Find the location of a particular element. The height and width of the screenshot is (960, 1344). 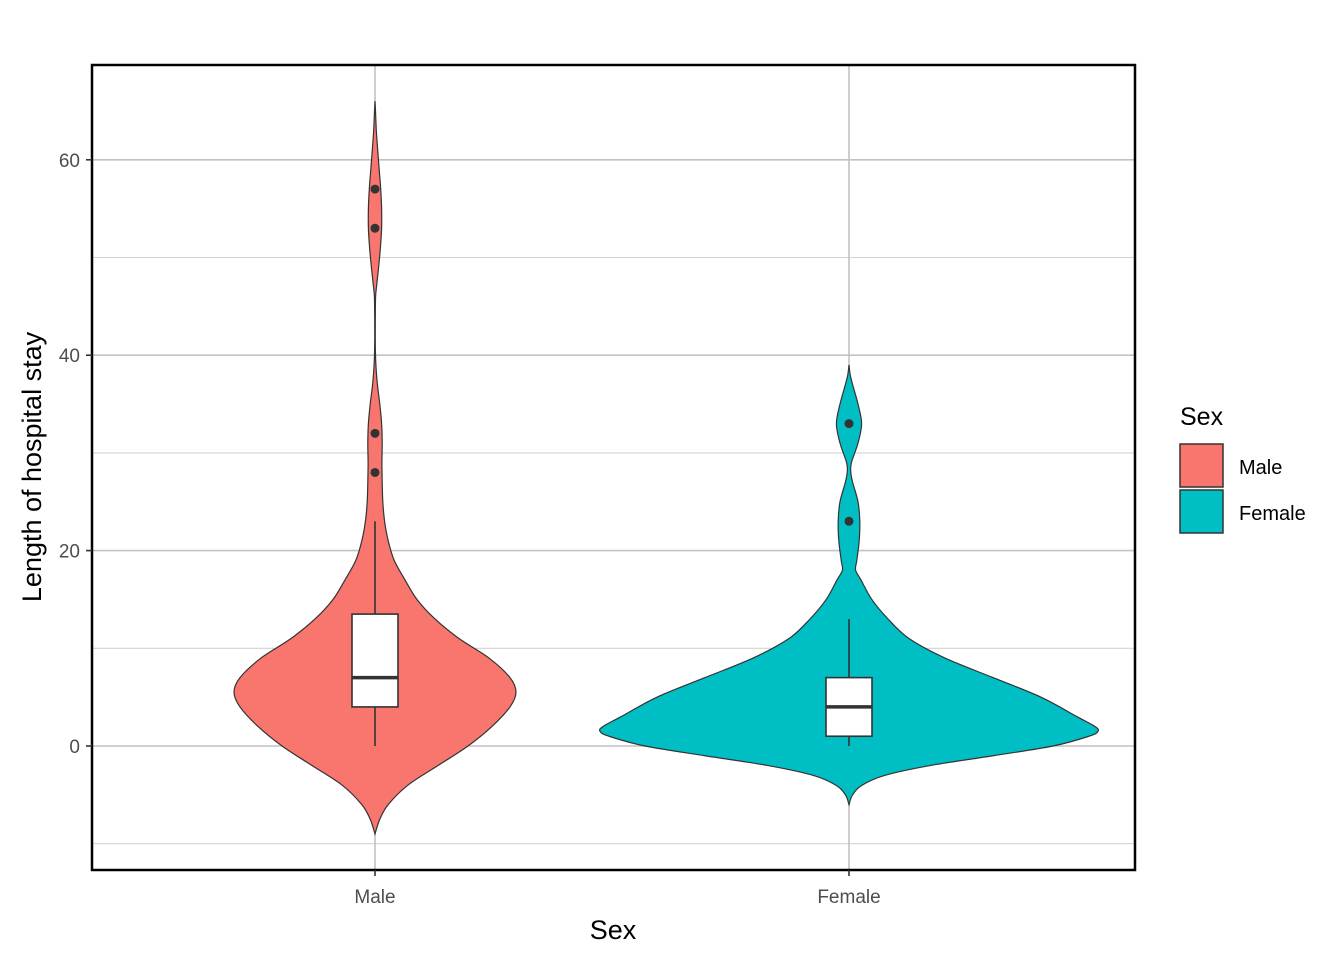

y-tick-label: 0 is located at coordinates (74, 747).